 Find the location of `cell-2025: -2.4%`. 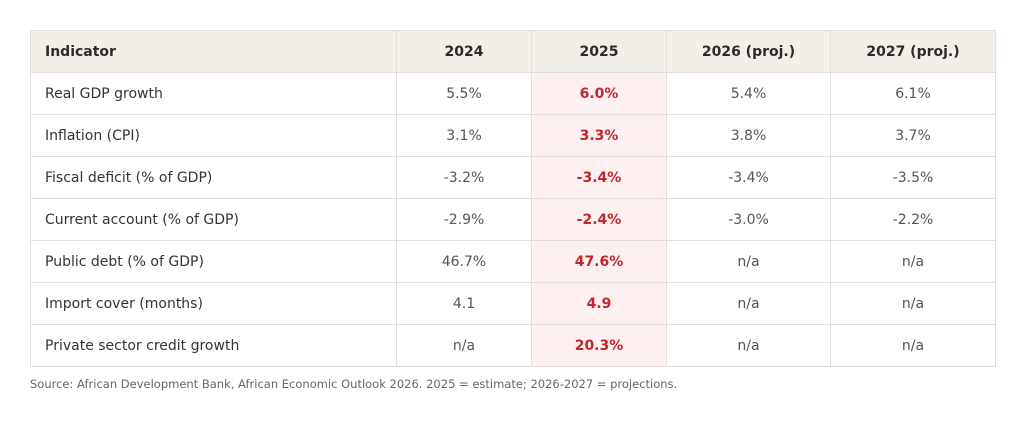

cell-2025: -2.4% is located at coordinates (599, 219).